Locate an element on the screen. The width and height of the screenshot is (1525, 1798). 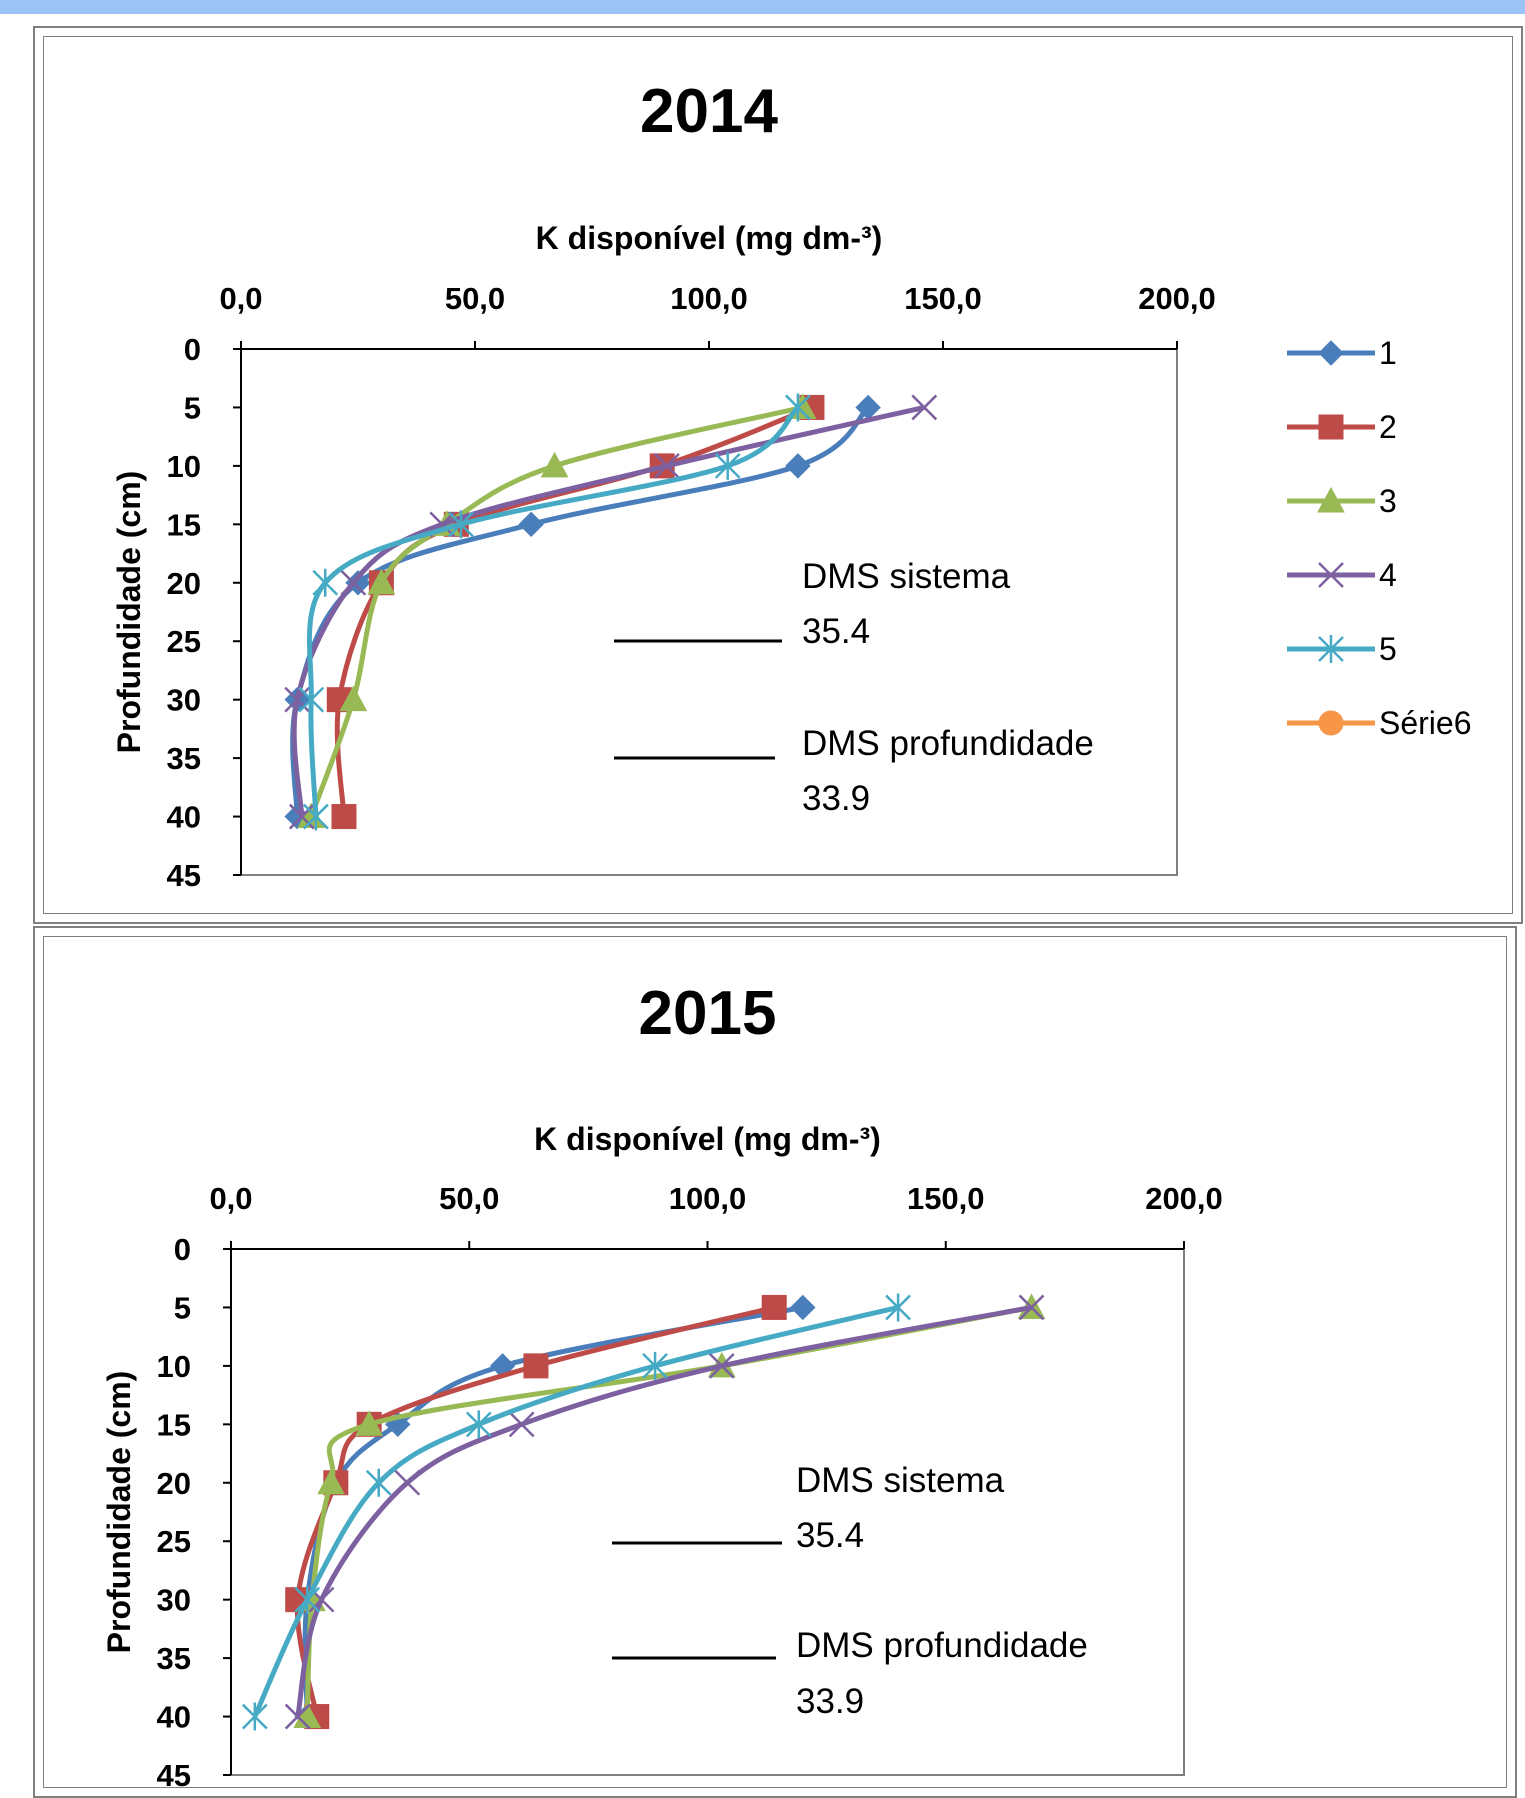
legend-label: 5 is located at coordinates (1388, 649).